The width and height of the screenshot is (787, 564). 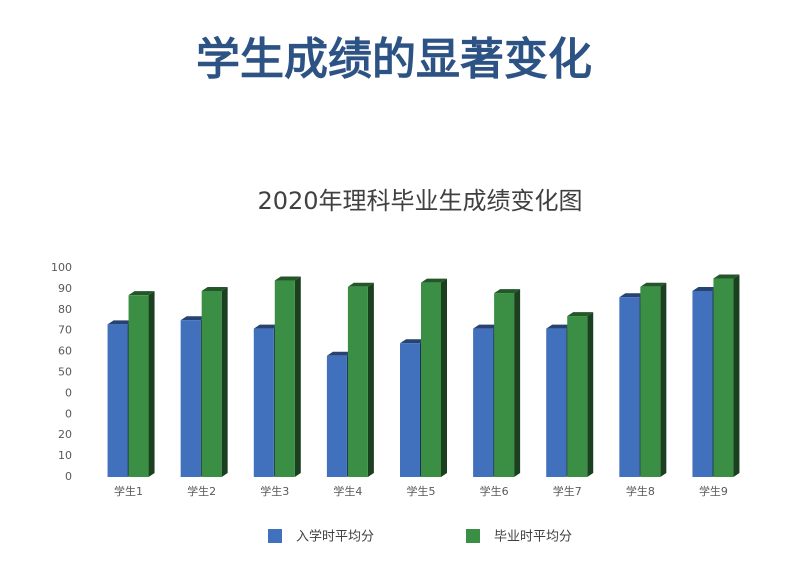 What do you see at coordinates (394, 59) in the screenshot?
I see `page-title: 学生成绩的显著变化` at bounding box center [394, 59].